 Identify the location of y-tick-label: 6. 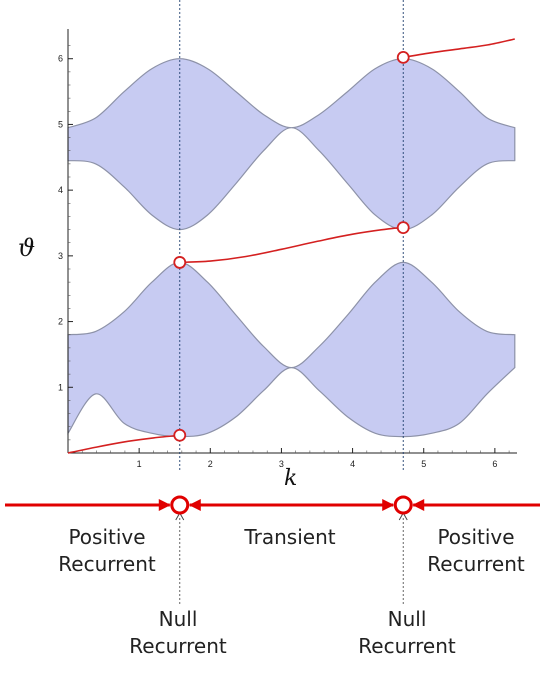
(60, 59).